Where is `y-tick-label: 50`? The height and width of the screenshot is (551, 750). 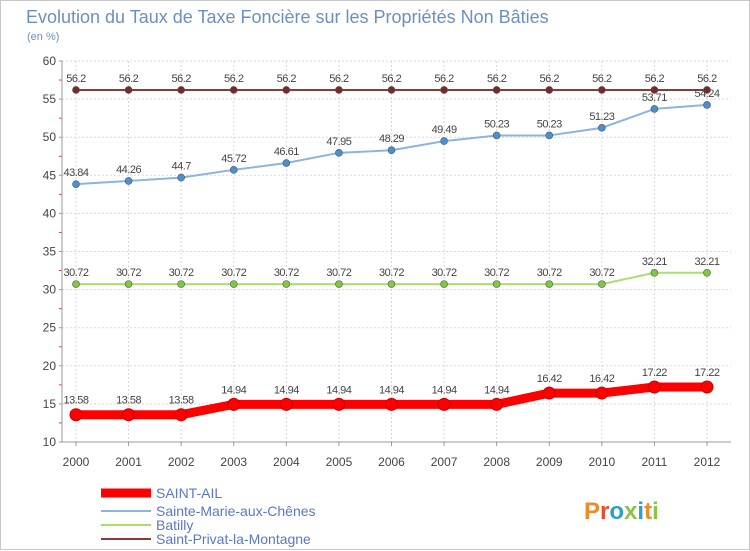
y-tick-label: 50 is located at coordinates (50, 137).